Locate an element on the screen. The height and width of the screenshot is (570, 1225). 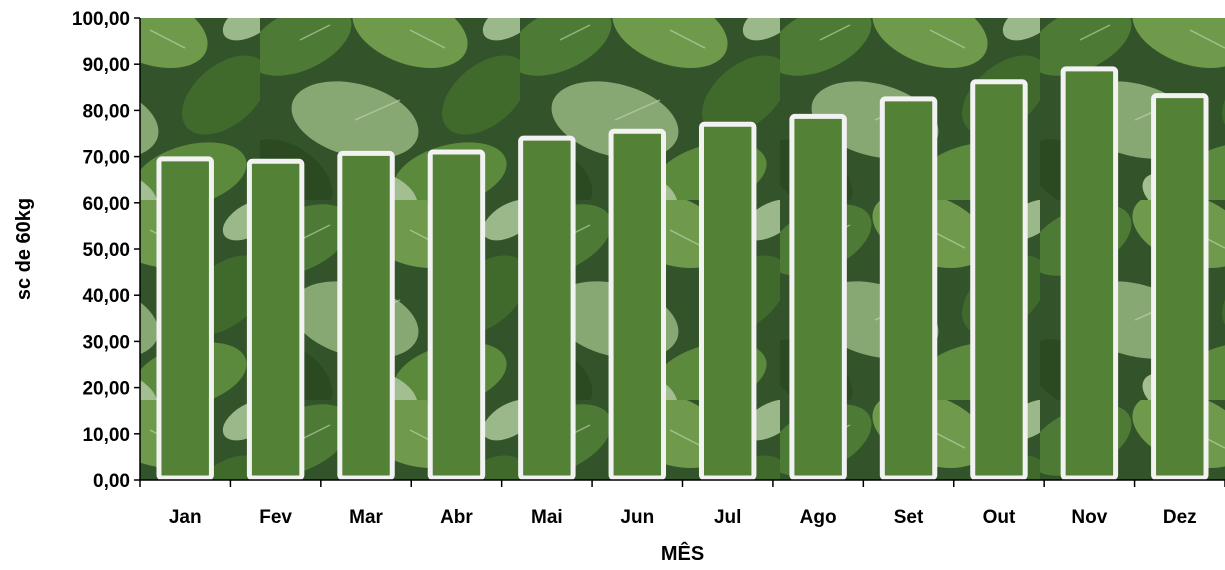
y-tick-label: 50,00 is located at coordinates (106, 250).